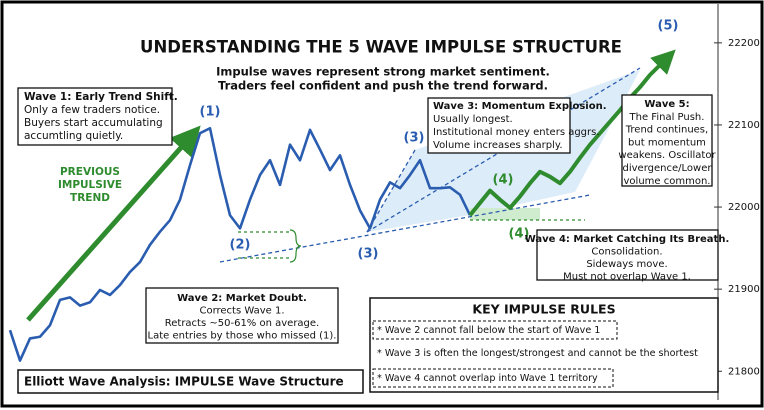  What do you see at coordinates (90, 185) in the screenshot?
I see `annotation-text: IMPULSIVE` at bounding box center [90, 185].